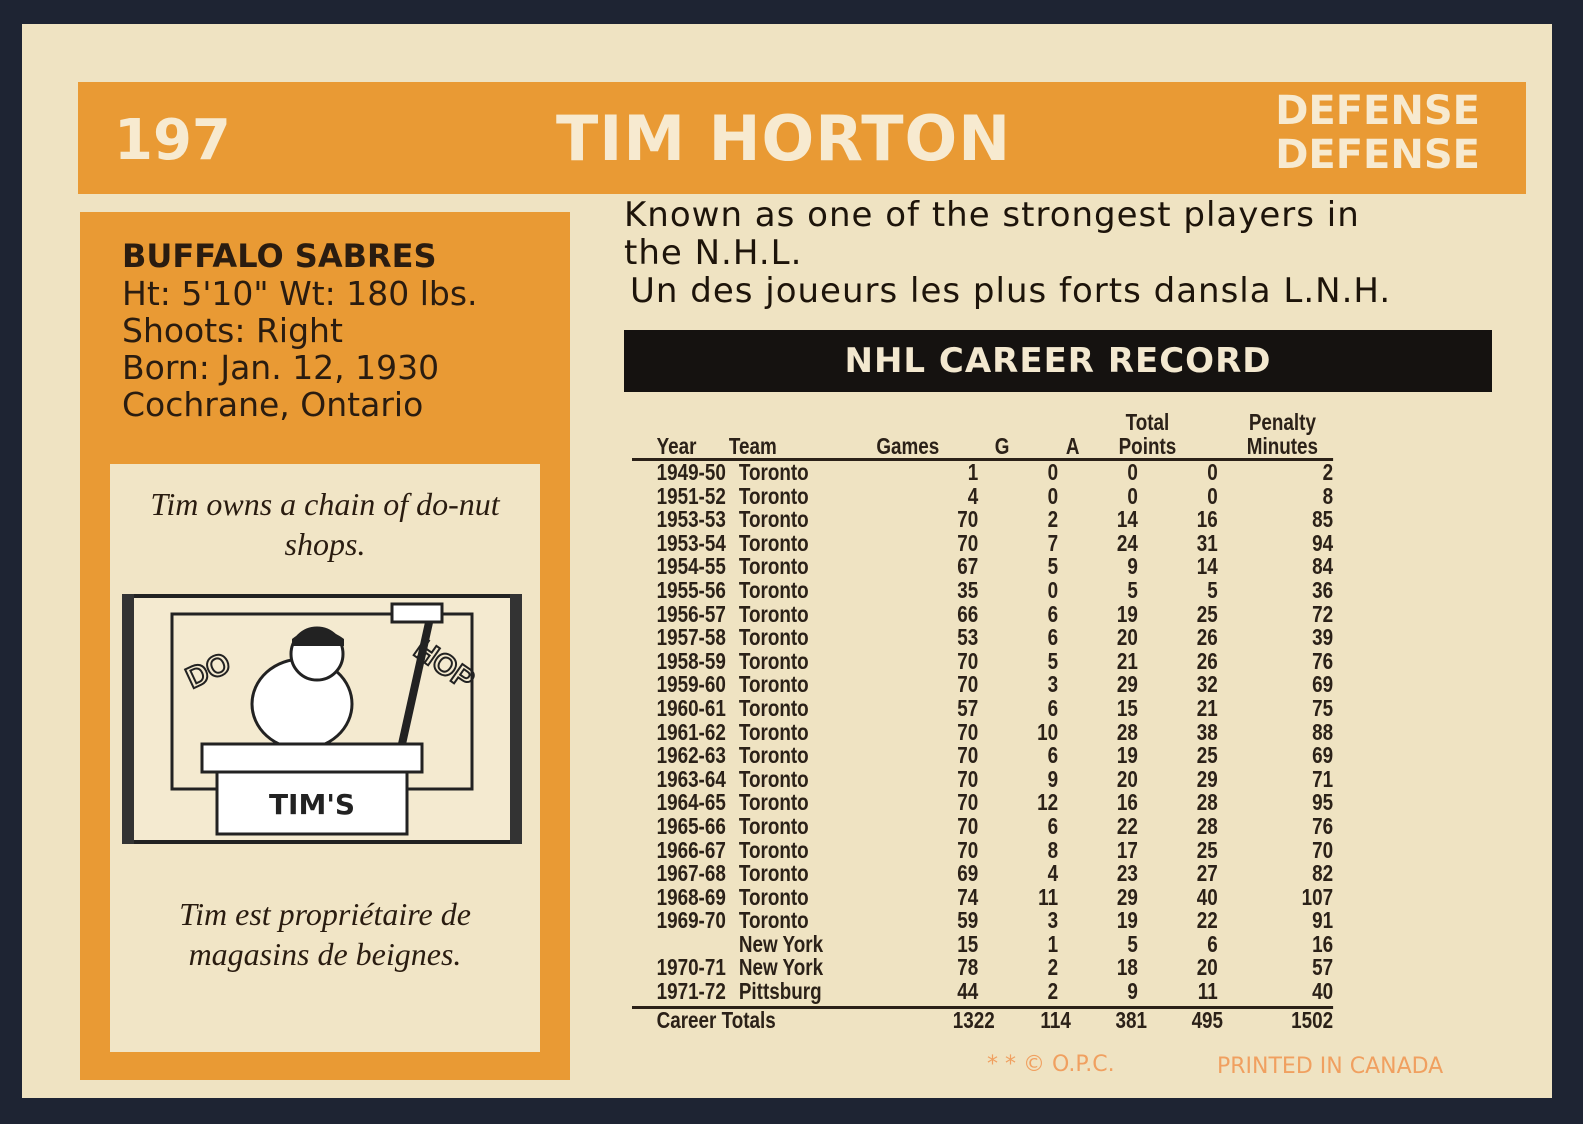 The image size is (1583, 1124). Describe the element at coordinates (691, 613) in the screenshot. I see `cell-year: 1956-57` at that location.